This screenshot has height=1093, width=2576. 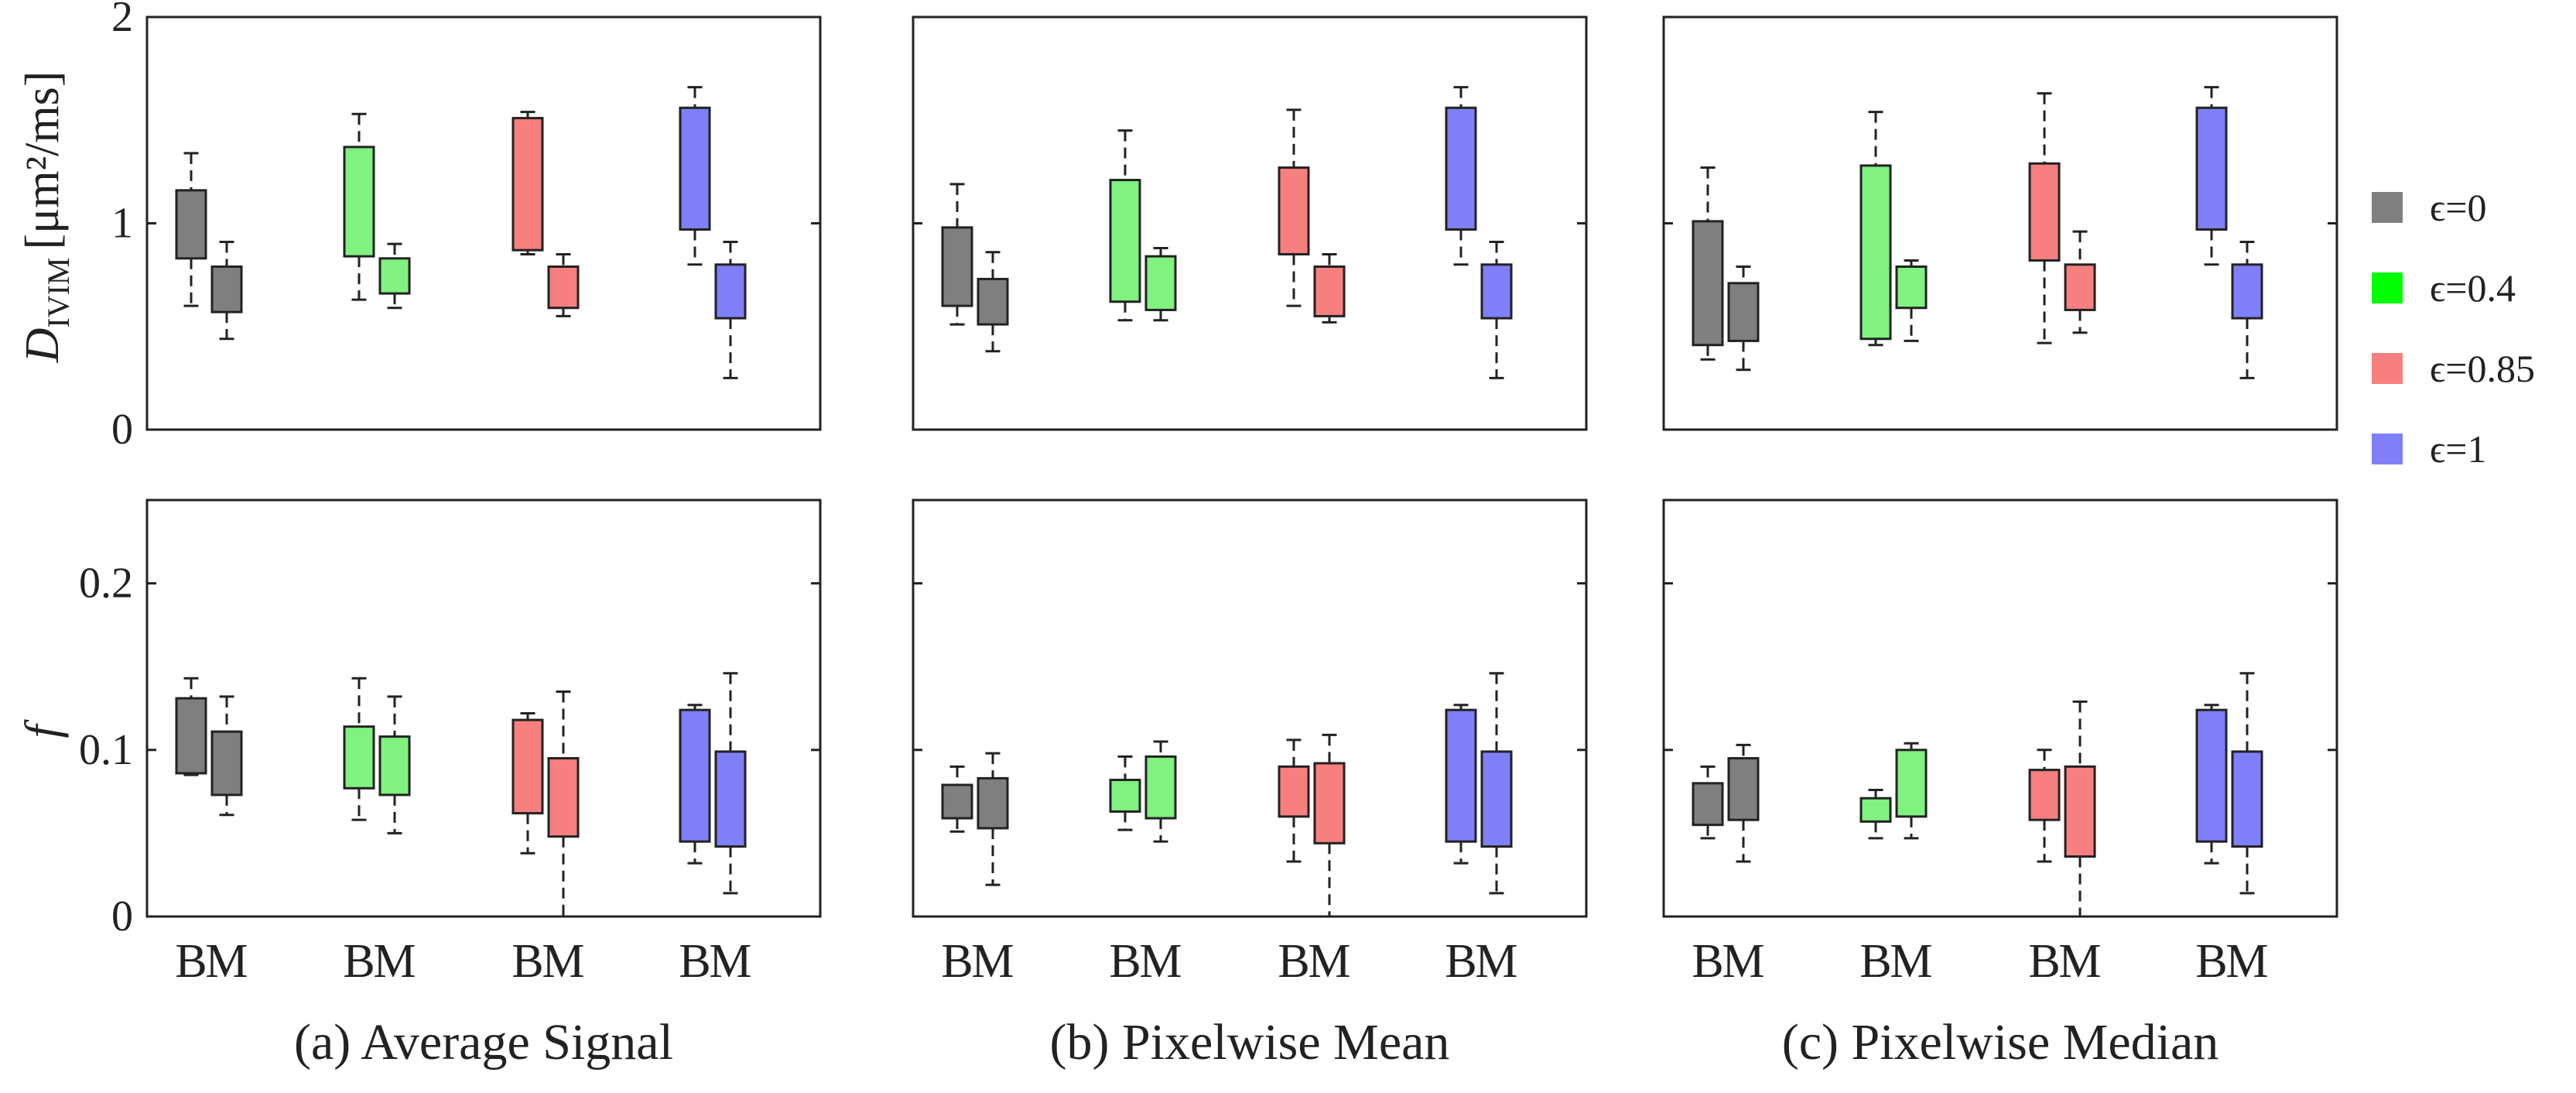 I want to click on panel-caption: (b) Pixelwise Mean, so click(x=1250, y=1042).